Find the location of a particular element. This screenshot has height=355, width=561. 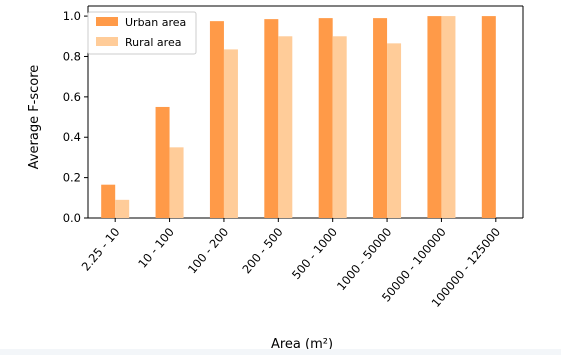

x-tick-label: 10 - 100 is located at coordinates (156, 248).